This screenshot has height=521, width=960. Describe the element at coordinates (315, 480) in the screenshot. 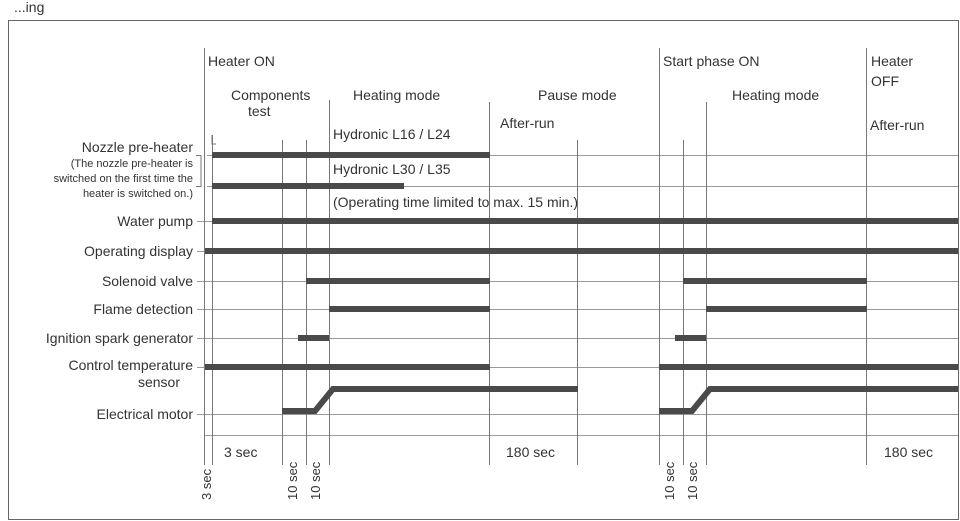

I see `duration-10sec-b: 10 sec` at that location.